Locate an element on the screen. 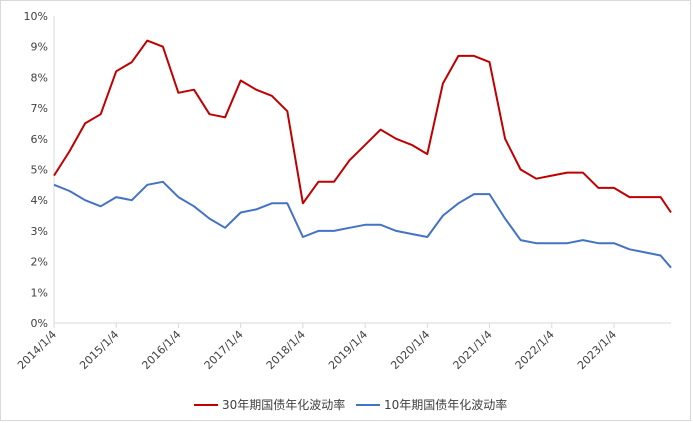  x-tick-label: 2019/1/4 is located at coordinates (348, 350).